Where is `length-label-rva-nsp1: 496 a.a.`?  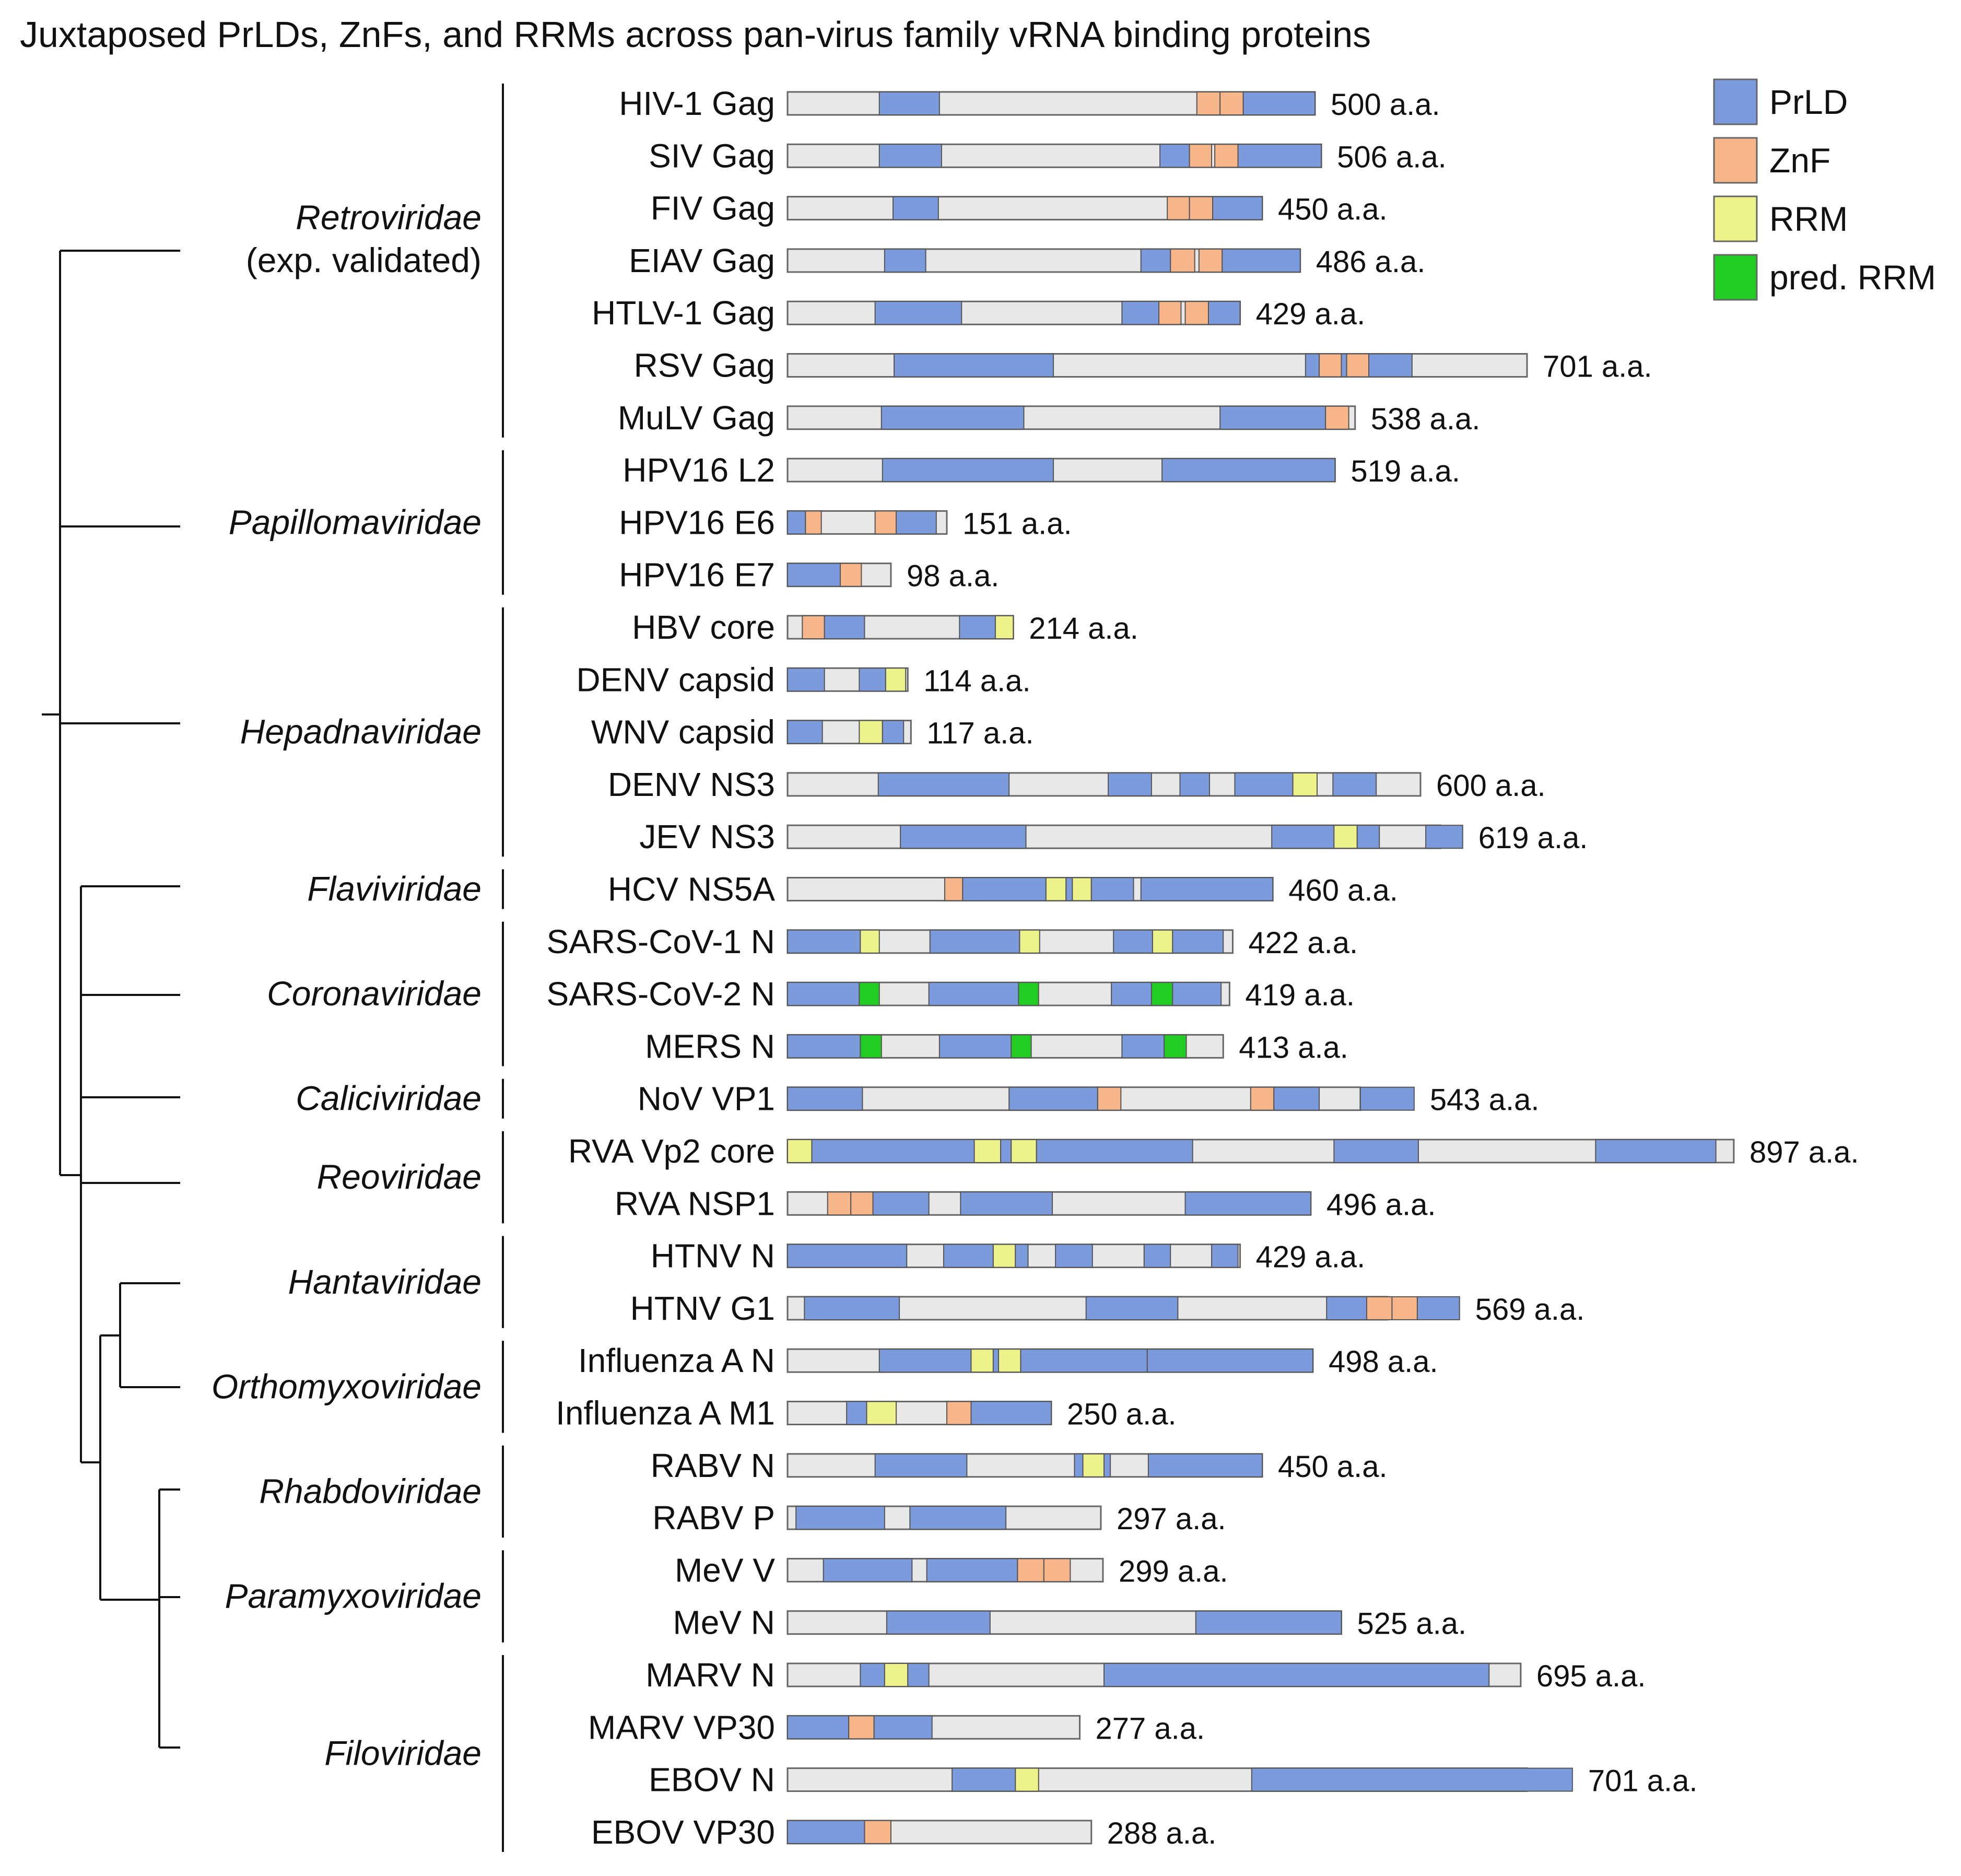
length-label-rva-nsp1: 496 a.a. is located at coordinates (1381, 1205).